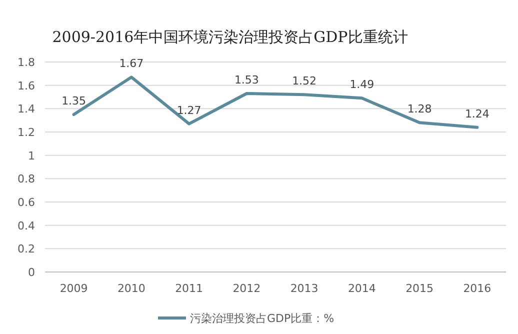  I want to click on x-tick-label: 2011, so click(189, 288).